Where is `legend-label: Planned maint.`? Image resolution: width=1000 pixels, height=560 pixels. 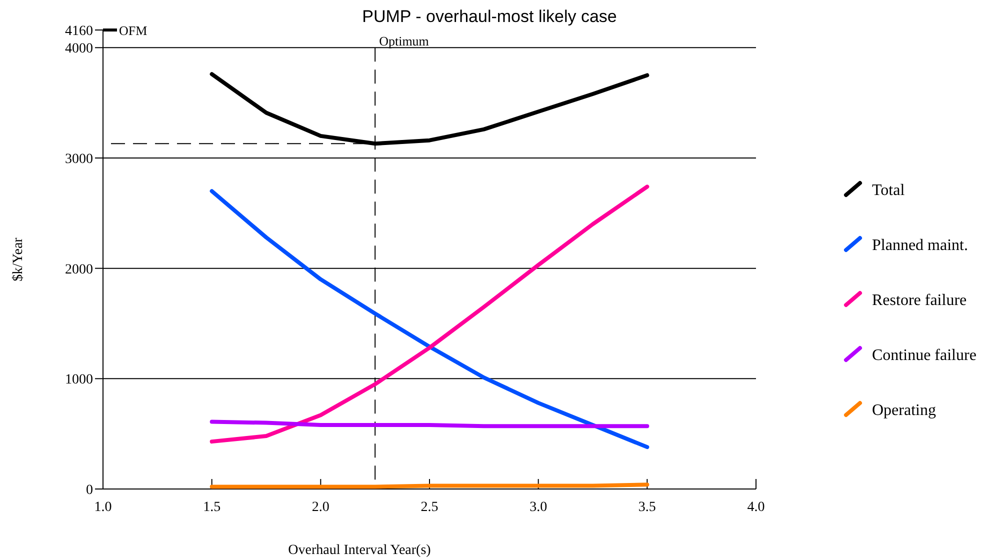
legend-label: Planned maint. is located at coordinates (920, 245).